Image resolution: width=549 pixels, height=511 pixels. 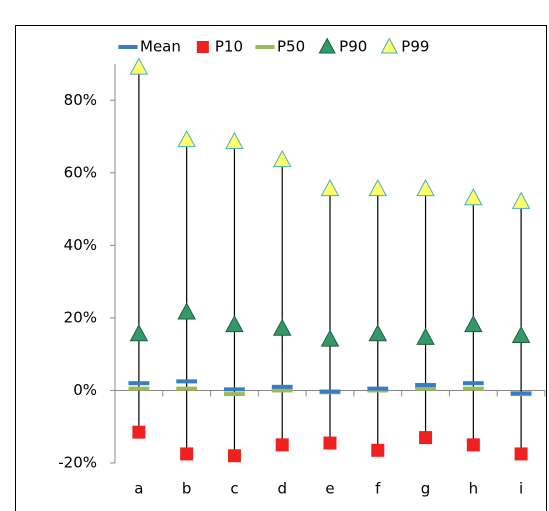 What do you see at coordinates (521, 489) in the screenshot?
I see `x-tick-label: i` at bounding box center [521, 489].